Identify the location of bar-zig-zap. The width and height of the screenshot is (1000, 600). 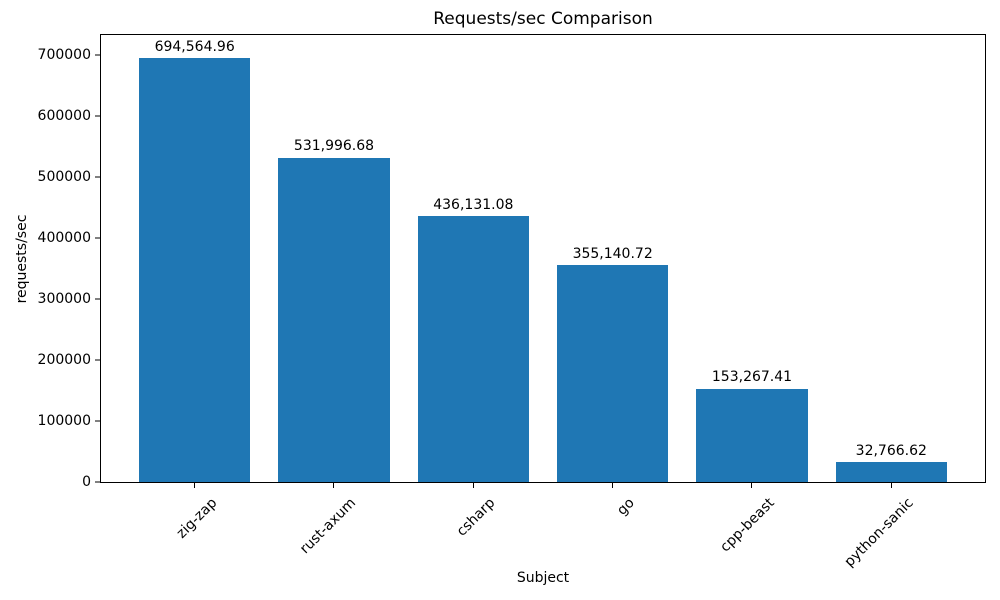
(194, 270).